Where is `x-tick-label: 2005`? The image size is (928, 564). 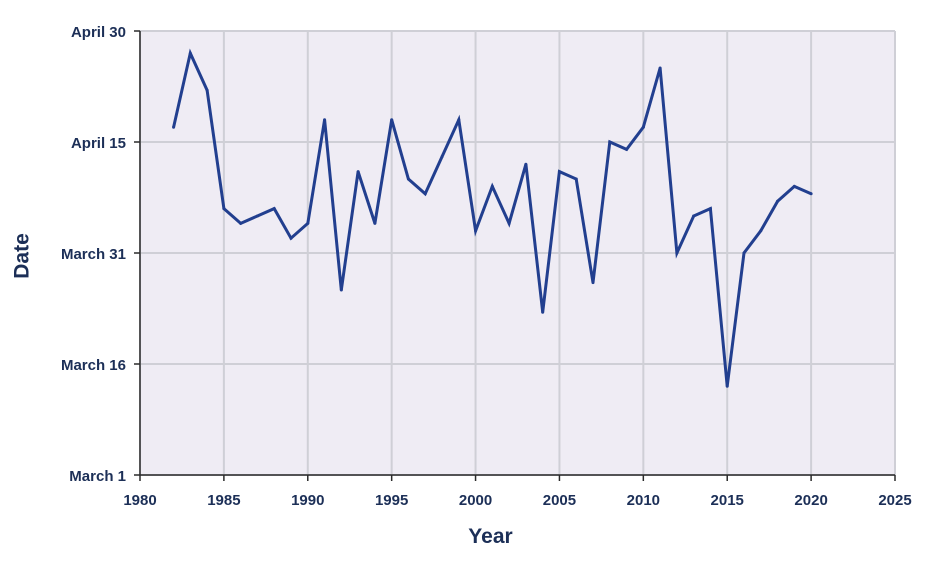 x-tick-label: 2005 is located at coordinates (559, 500).